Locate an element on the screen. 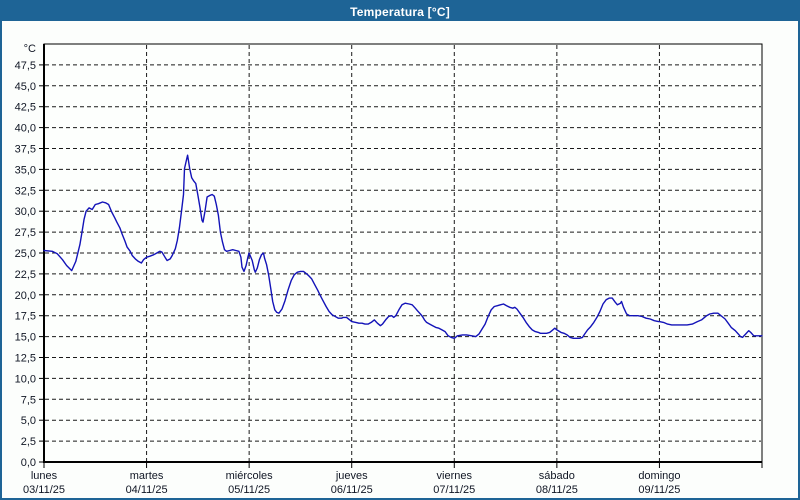  day-label: jueves is located at coordinates (351, 476).